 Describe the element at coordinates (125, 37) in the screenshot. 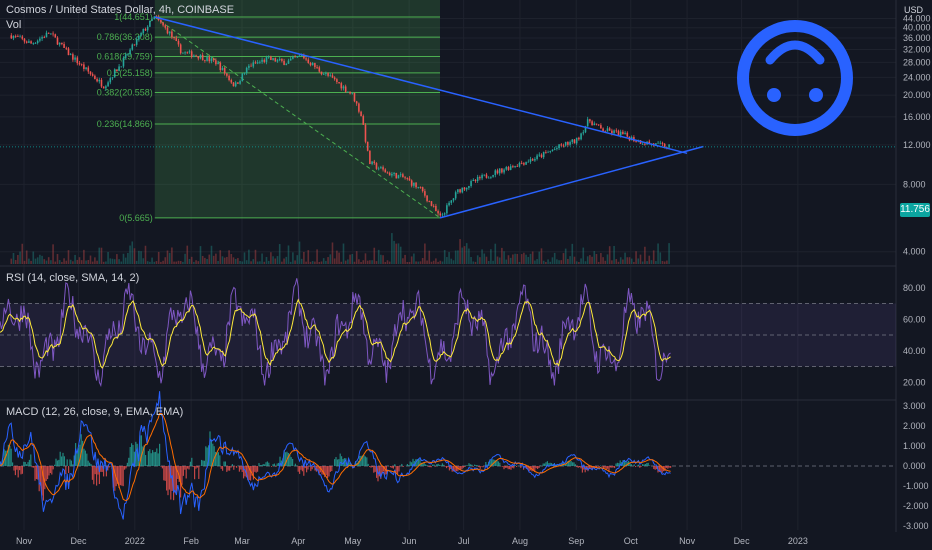

I see `fib-level-label: 0.786(36.308)` at that location.